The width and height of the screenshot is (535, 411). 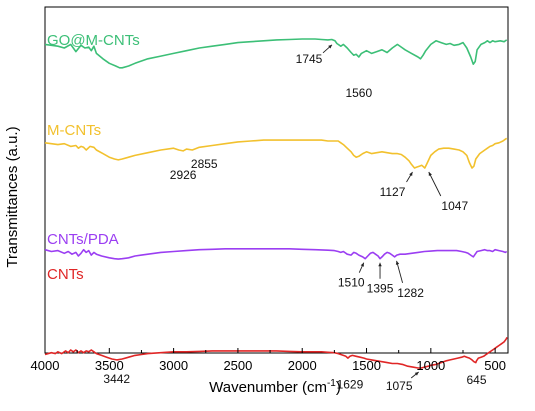 What do you see at coordinates (109, 365) in the screenshot?
I see `x-tick-label: 3500` at bounding box center [109, 365].